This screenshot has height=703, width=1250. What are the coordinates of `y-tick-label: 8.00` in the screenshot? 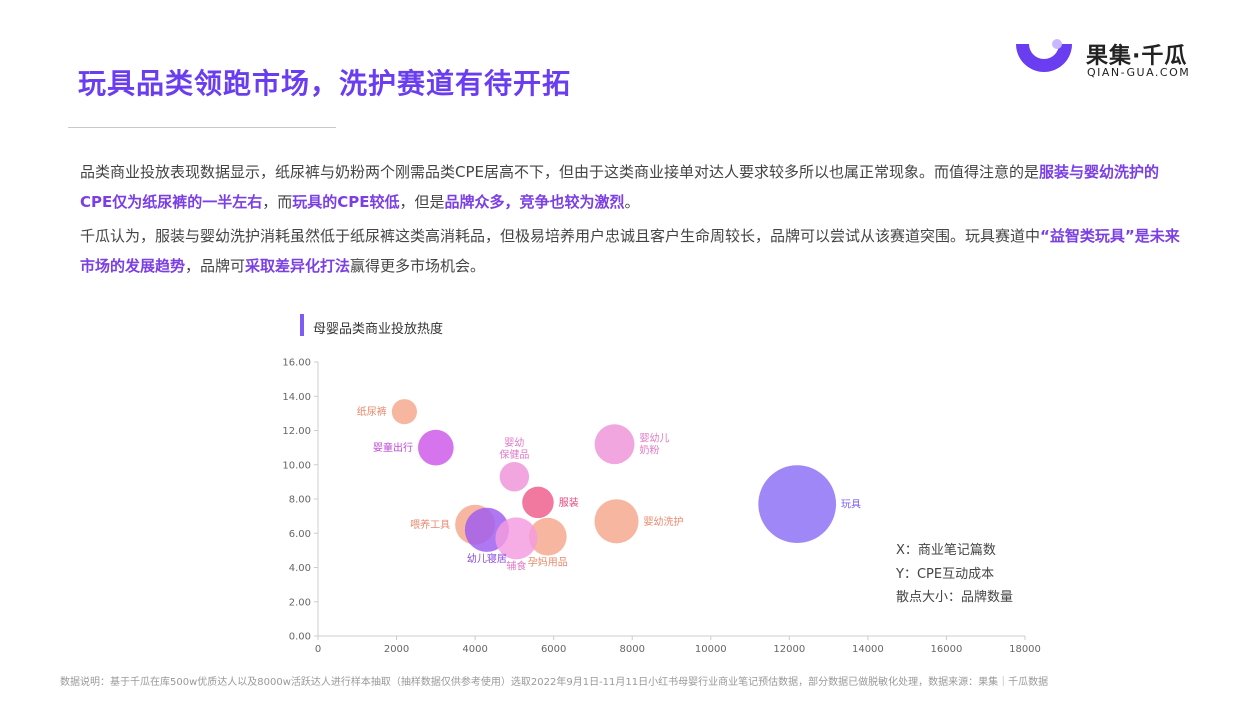 It's located at (300, 500).